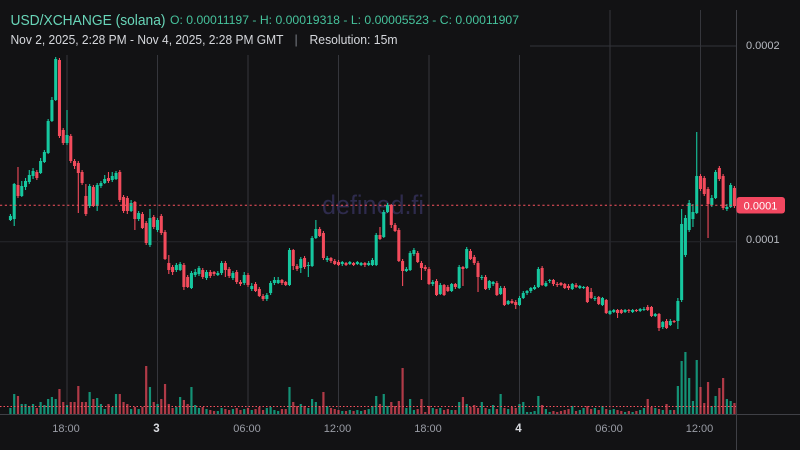 The image size is (800, 450). What do you see at coordinates (344, 20) in the screenshot?
I see `svg-text:O: 0.00011197 - H: 0.00019318: O: 0.00011197 - H: 0.00019318 - L` at bounding box center [344, 20].